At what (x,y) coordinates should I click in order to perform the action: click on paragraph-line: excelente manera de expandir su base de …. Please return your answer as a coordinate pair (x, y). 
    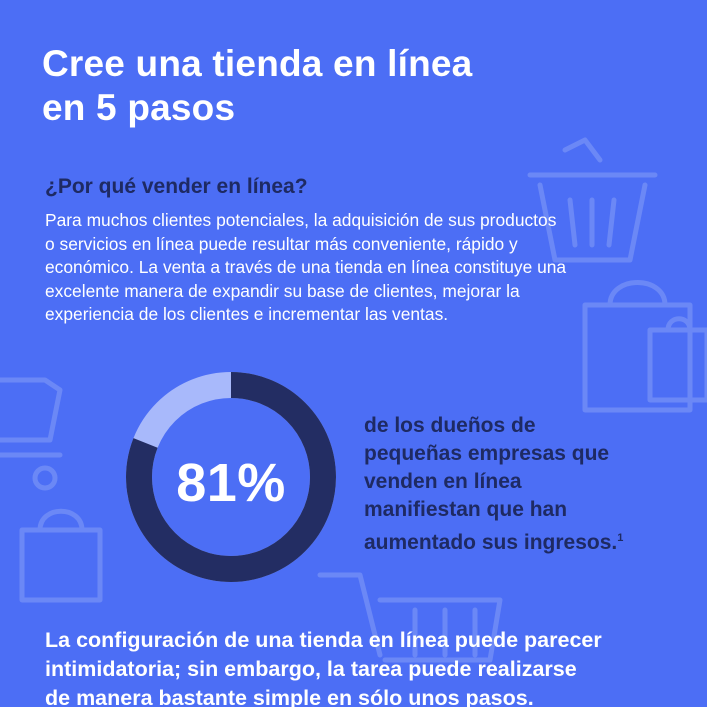
    Looking at the image, I should click on (282, 290).